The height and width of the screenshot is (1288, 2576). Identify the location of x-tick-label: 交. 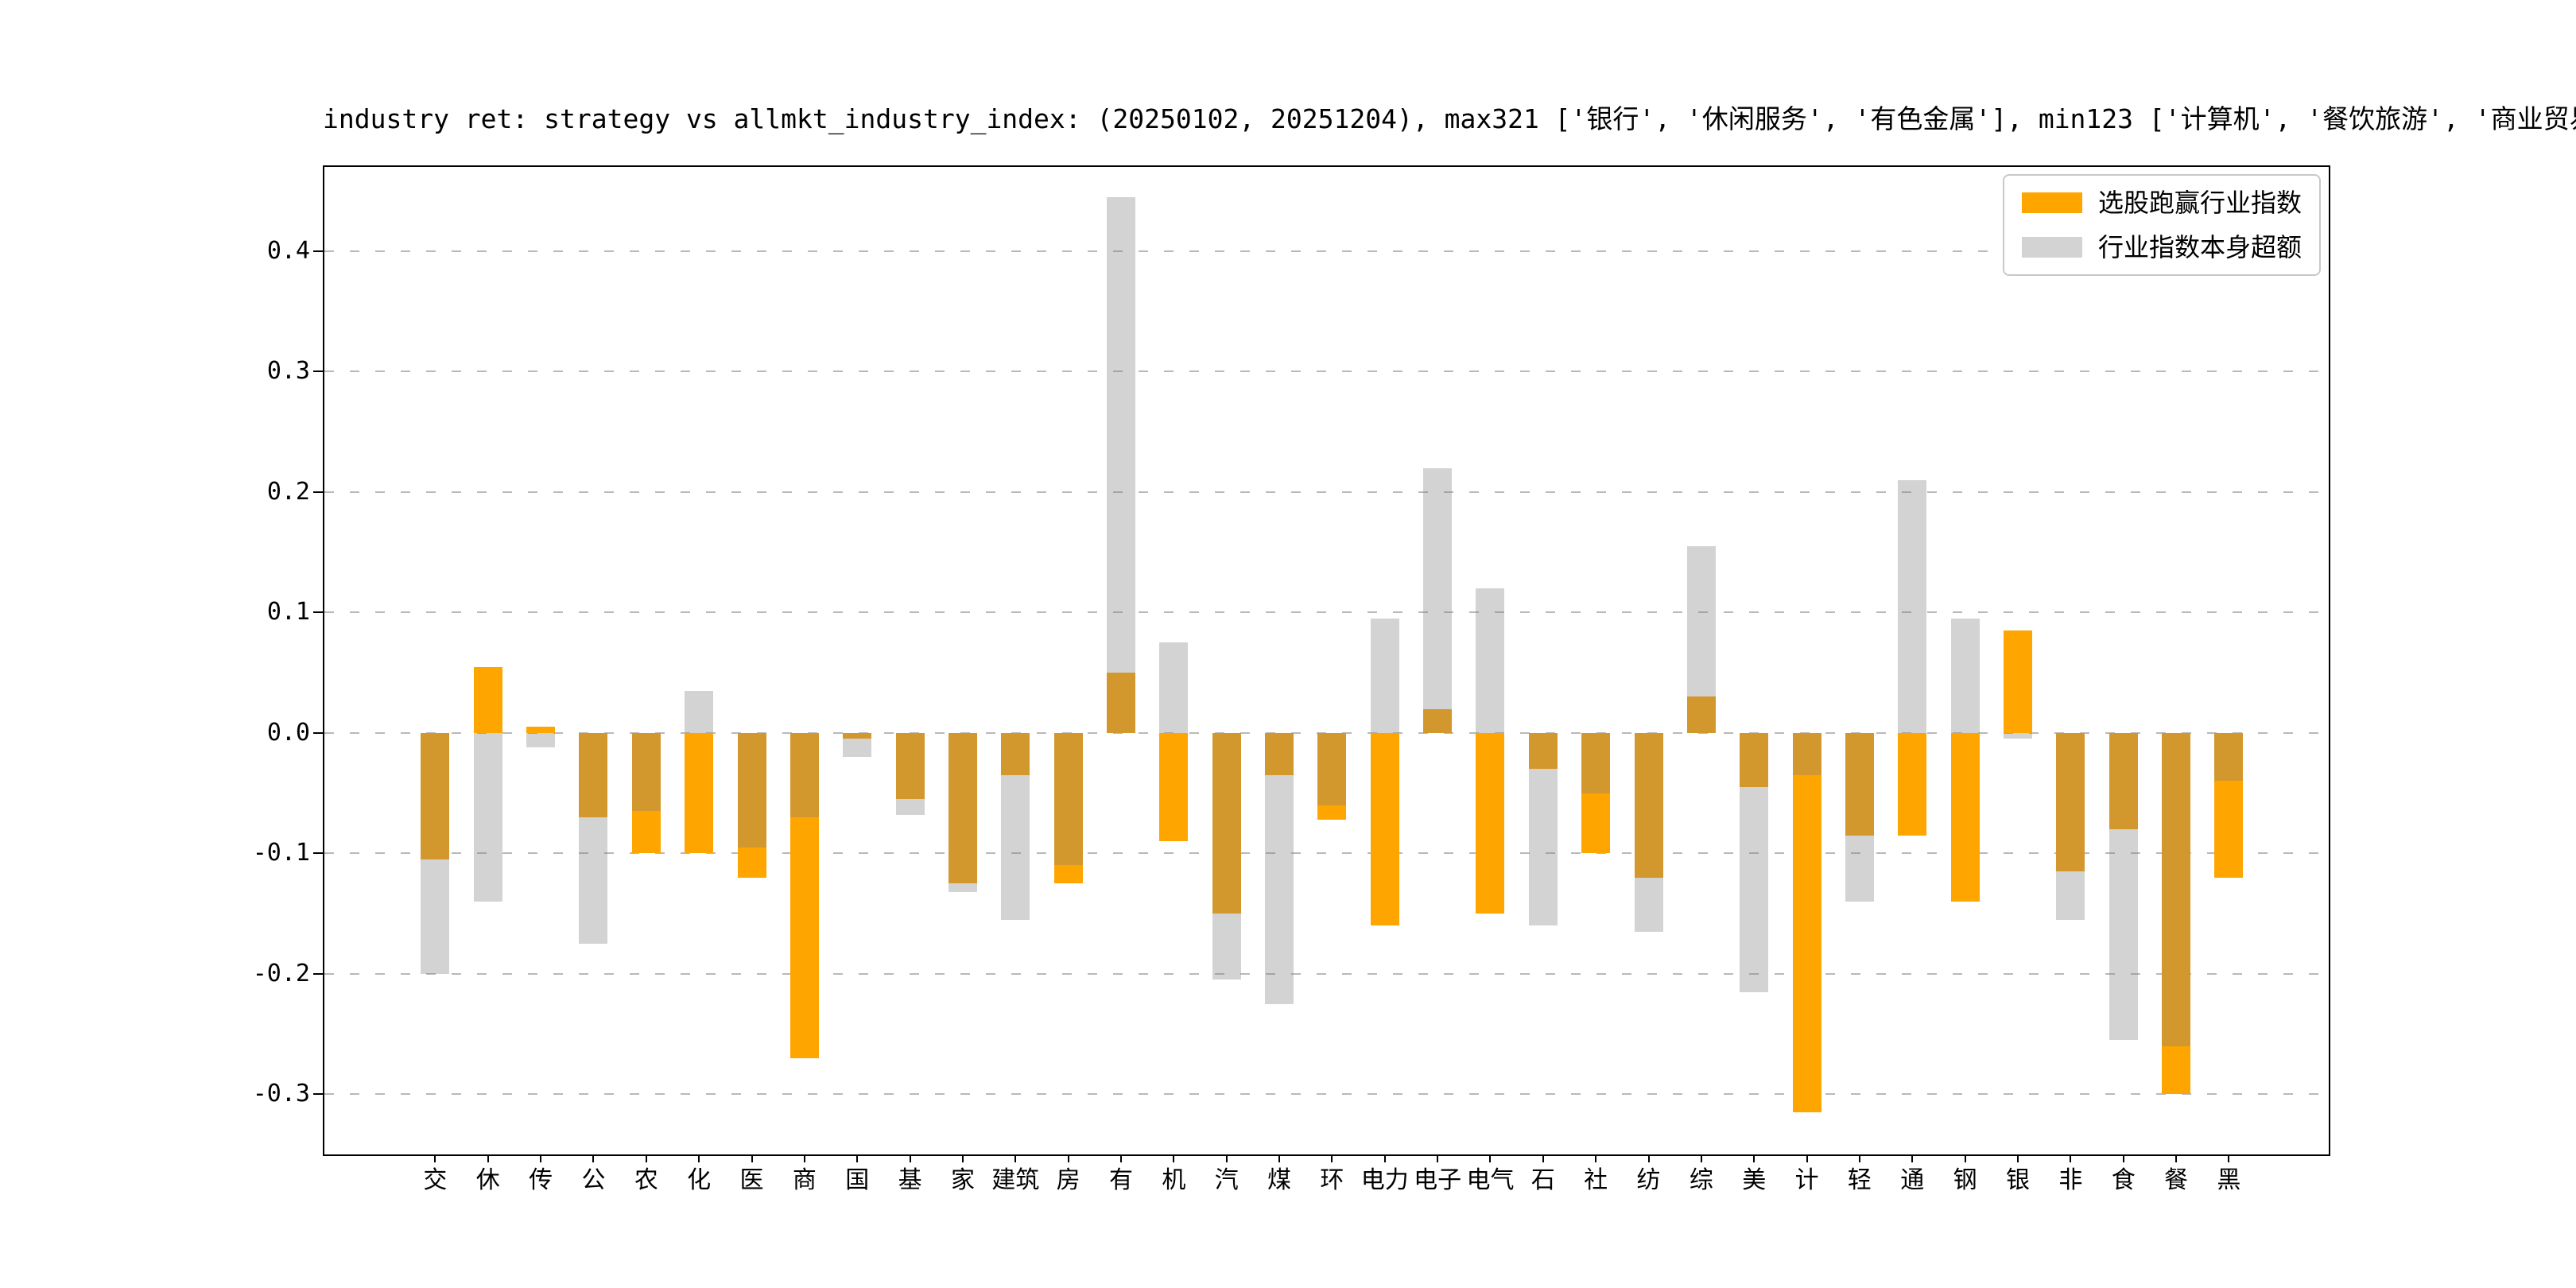
(436, 1180).